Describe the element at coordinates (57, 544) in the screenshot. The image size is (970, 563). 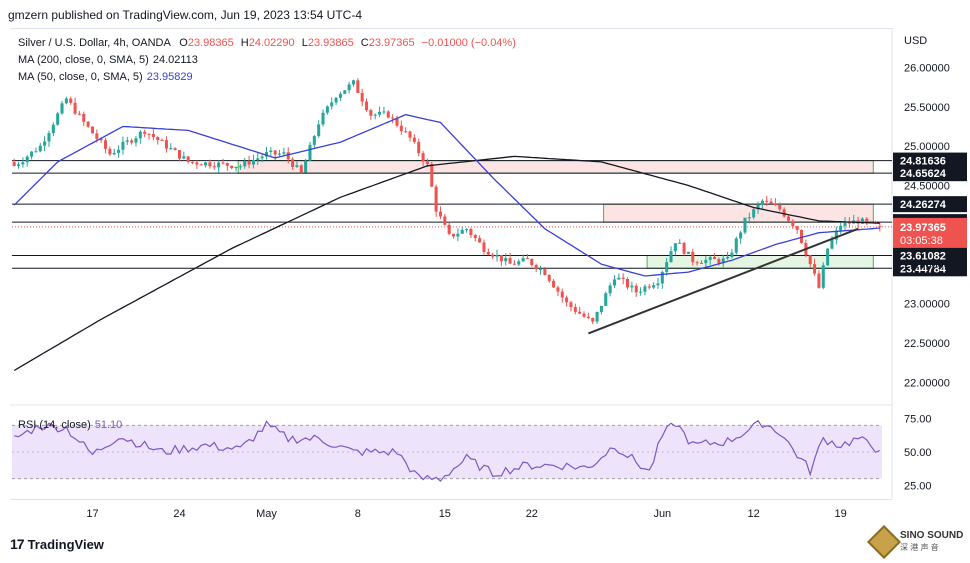
I see `tradingview-footer: 17 TradingView` at that location.